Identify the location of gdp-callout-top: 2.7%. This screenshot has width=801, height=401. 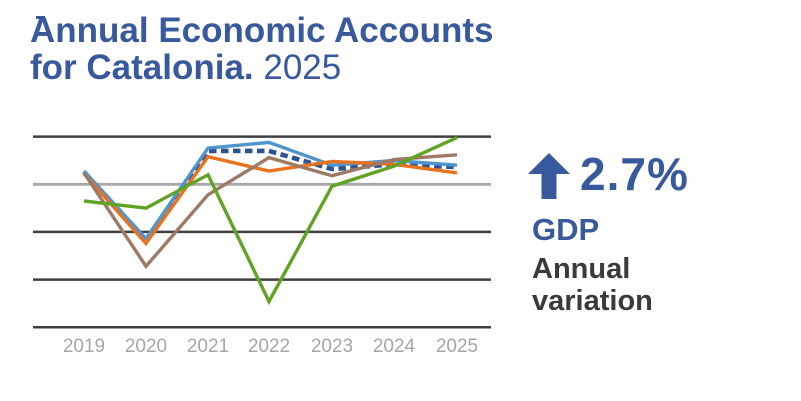
(658, 174).